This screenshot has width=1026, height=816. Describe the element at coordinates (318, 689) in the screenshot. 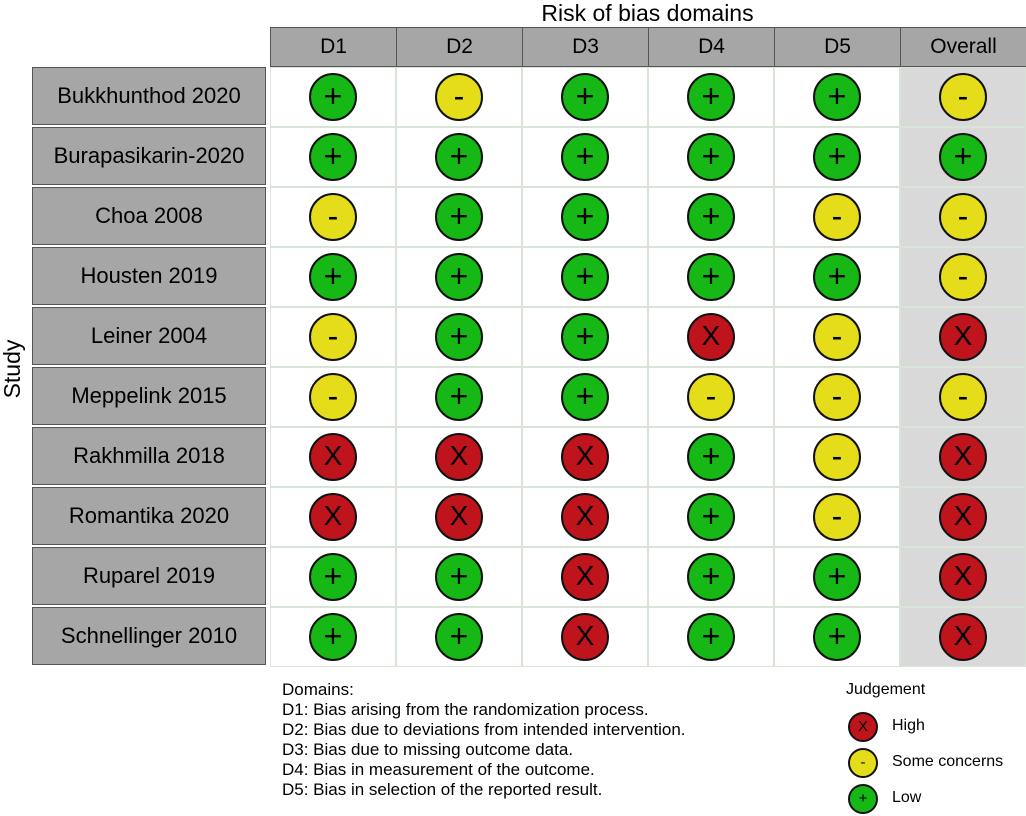

I see `domains-title: Domains:` at that location.